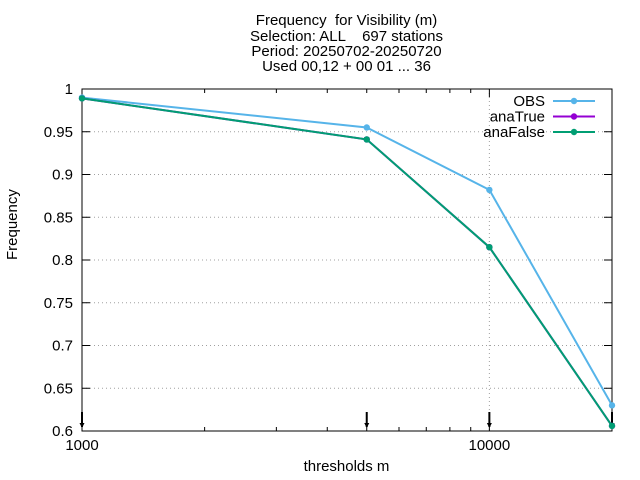 The height and width of the screenshot is (480, 640). I want to click on y-tick-label: 0.65, so click(58, 388).